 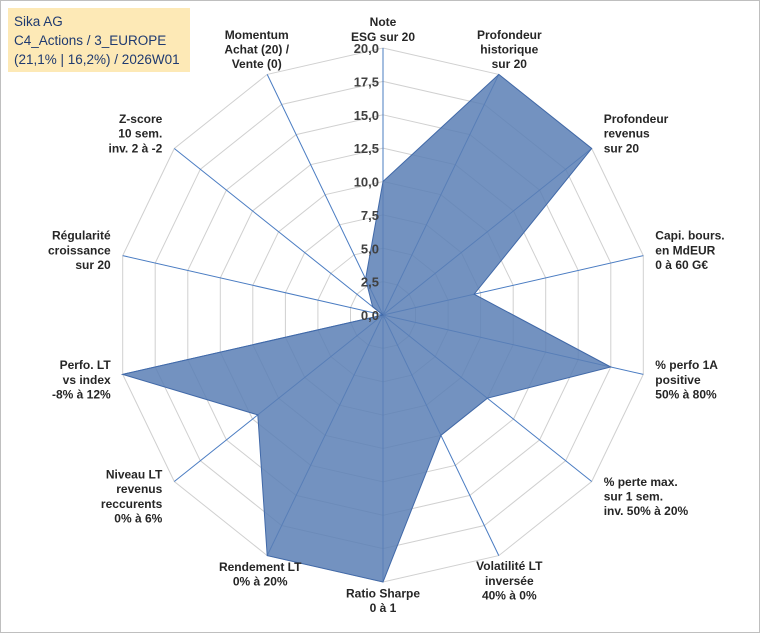 I want to click on company-name: Sika AG, so click(x=38, y=21).